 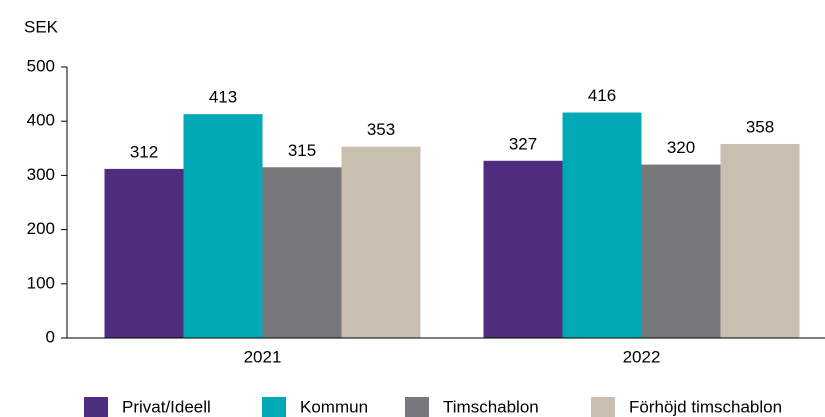 What do you see at coordinates (41, 65) in the screenshot?
I see `y-tick-label: 500` at bounding box center [41, 65].